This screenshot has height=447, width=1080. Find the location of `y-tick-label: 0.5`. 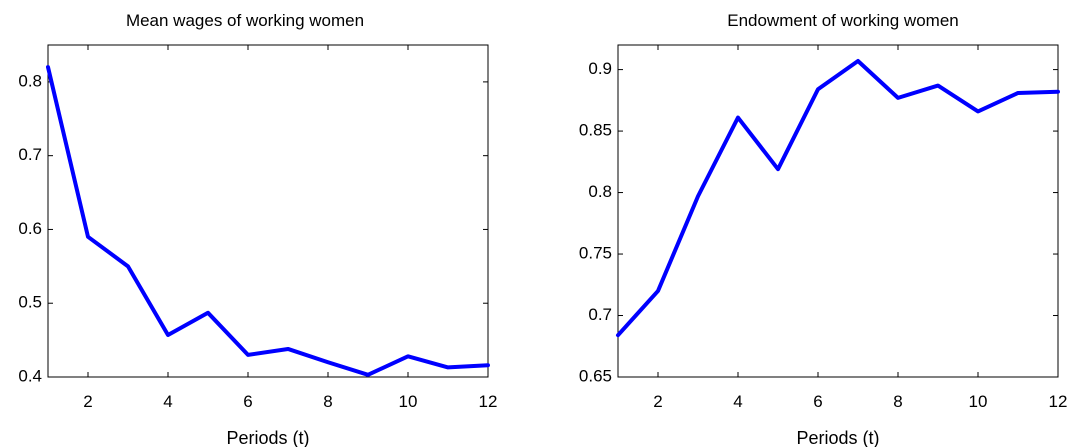

y-tick-label: 0.5 is located at coordinates (30, 302).